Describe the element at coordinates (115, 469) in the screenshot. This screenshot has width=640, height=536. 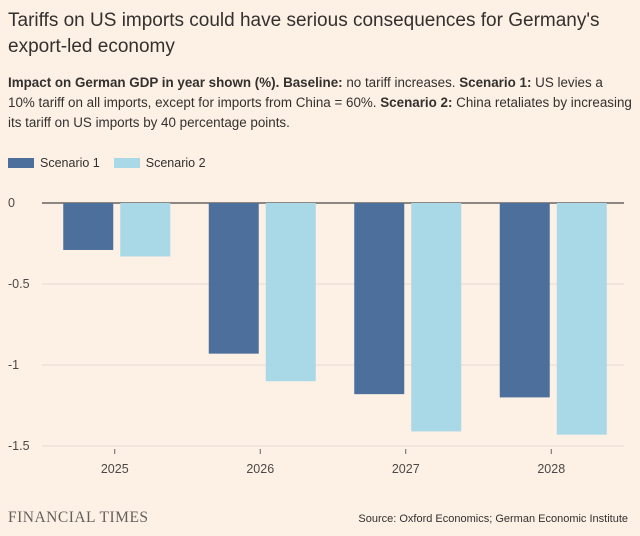
I see `x-tick-label: 2025` at that location.